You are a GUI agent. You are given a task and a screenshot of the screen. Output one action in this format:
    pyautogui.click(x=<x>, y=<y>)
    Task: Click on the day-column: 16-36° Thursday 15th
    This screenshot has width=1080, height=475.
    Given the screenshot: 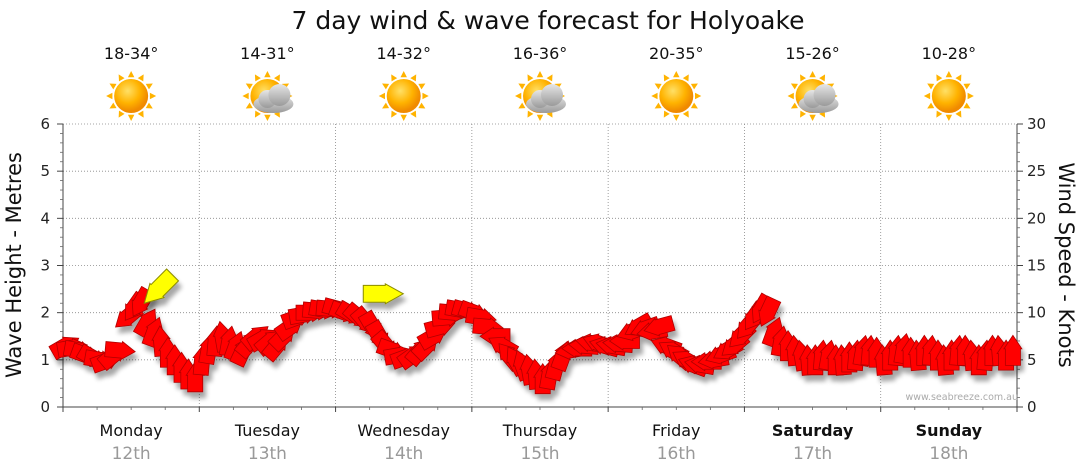 What is the action you would take?
    pyautogui.click(x=539, y=254)
    